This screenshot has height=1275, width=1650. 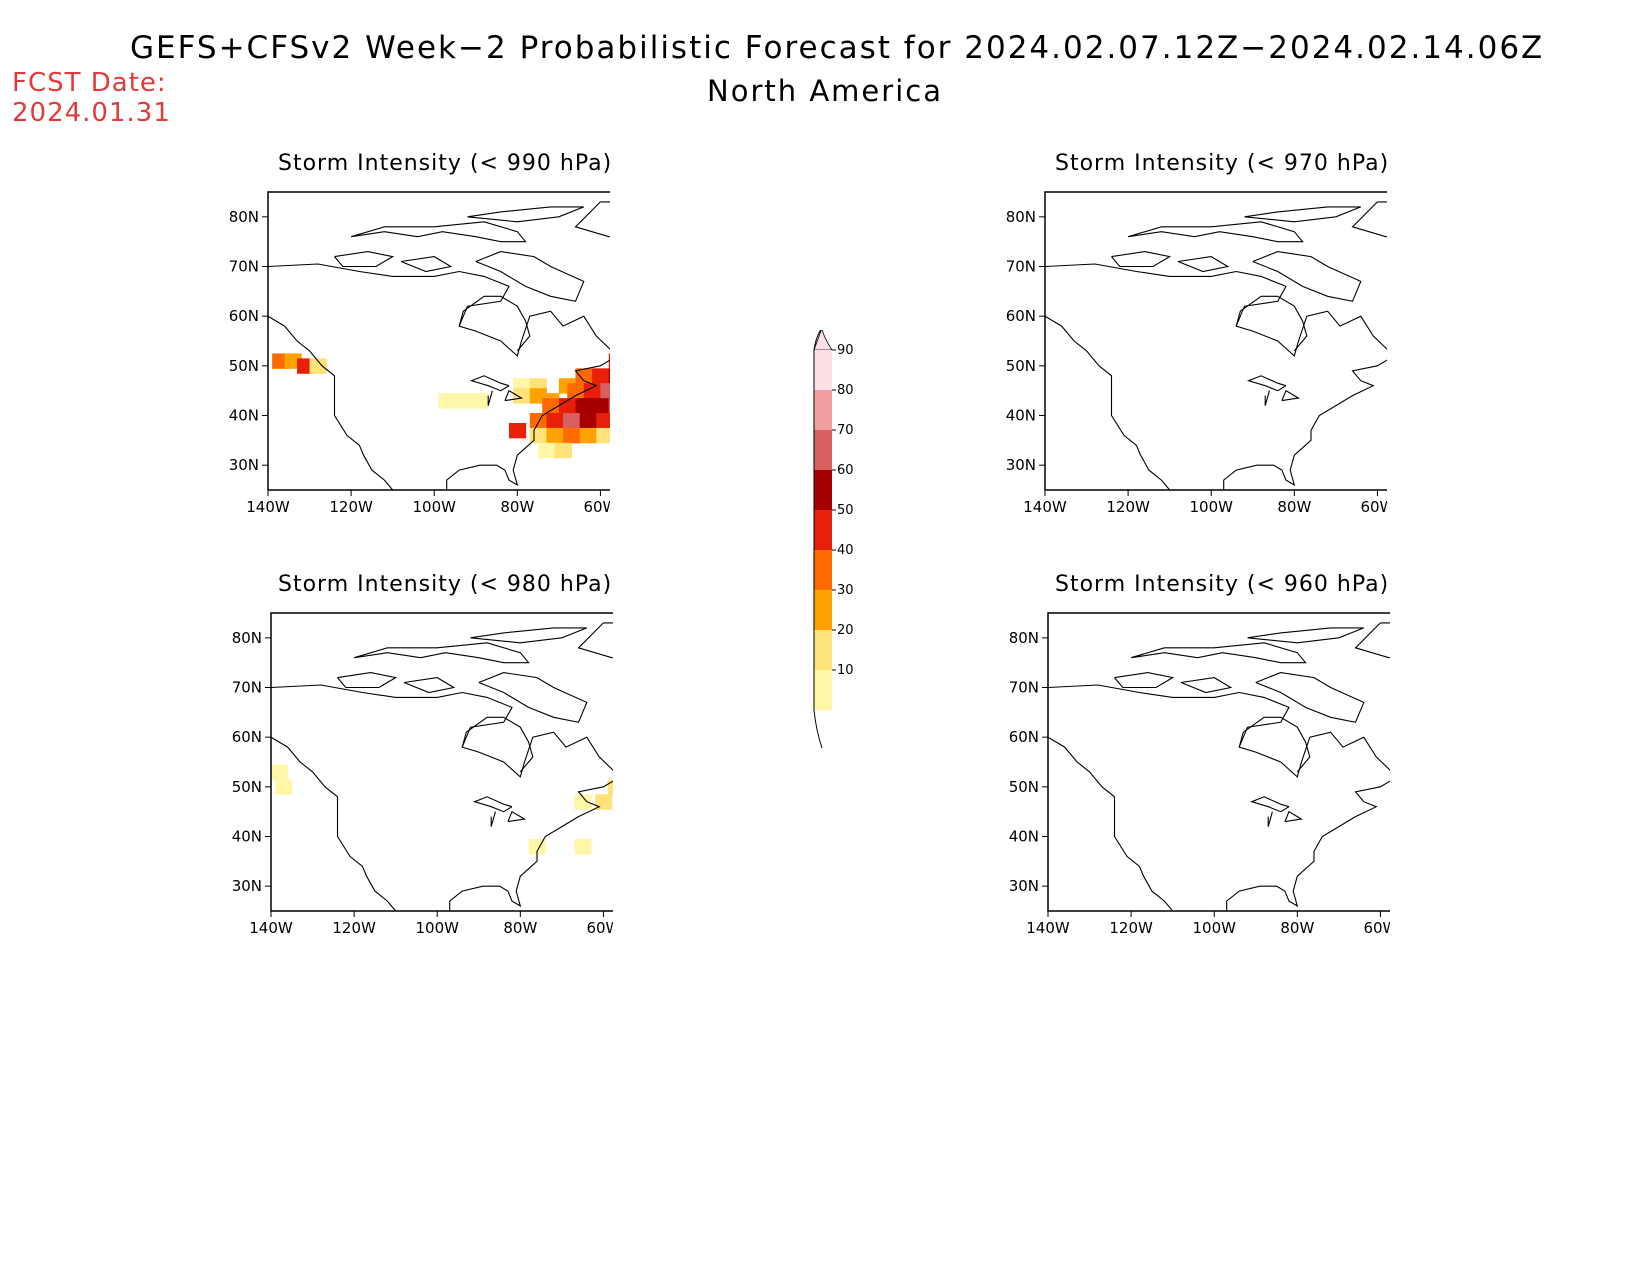 What do you see at coordinates (845, 390) in the screenshot?
I see `colorbar-label: 80` at bounding box center [845, 390].